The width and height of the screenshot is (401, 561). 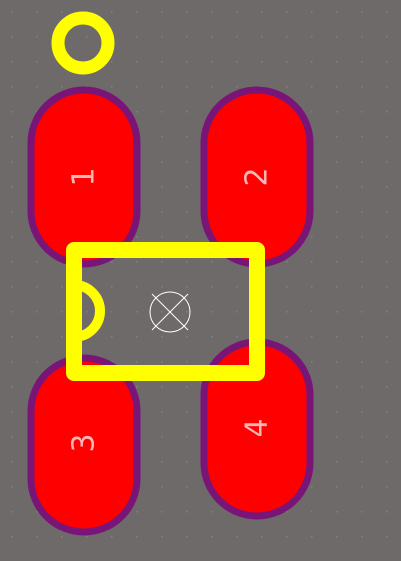 I want to click on pad-2: 2, so click(x=257, y=177).